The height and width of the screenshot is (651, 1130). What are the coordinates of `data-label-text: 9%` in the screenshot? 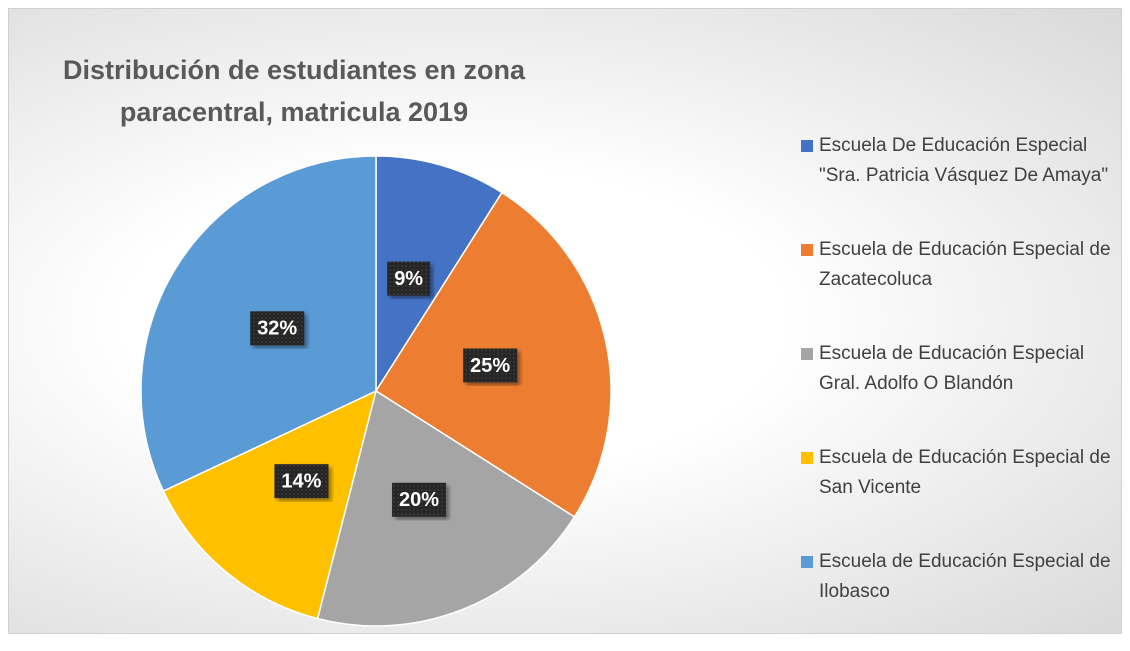 It's located at (408, 279).